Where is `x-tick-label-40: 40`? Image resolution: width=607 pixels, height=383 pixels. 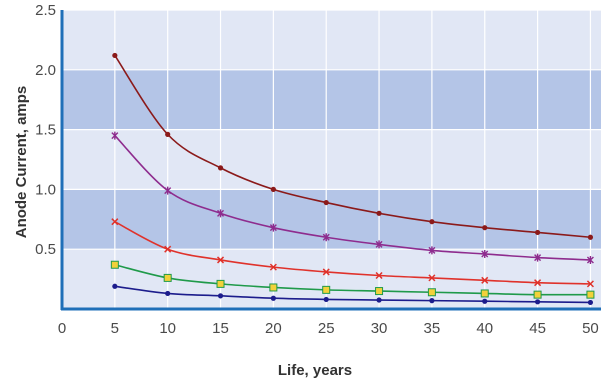 x-tick-label-40: 40 is located at coordinates (484, 328).